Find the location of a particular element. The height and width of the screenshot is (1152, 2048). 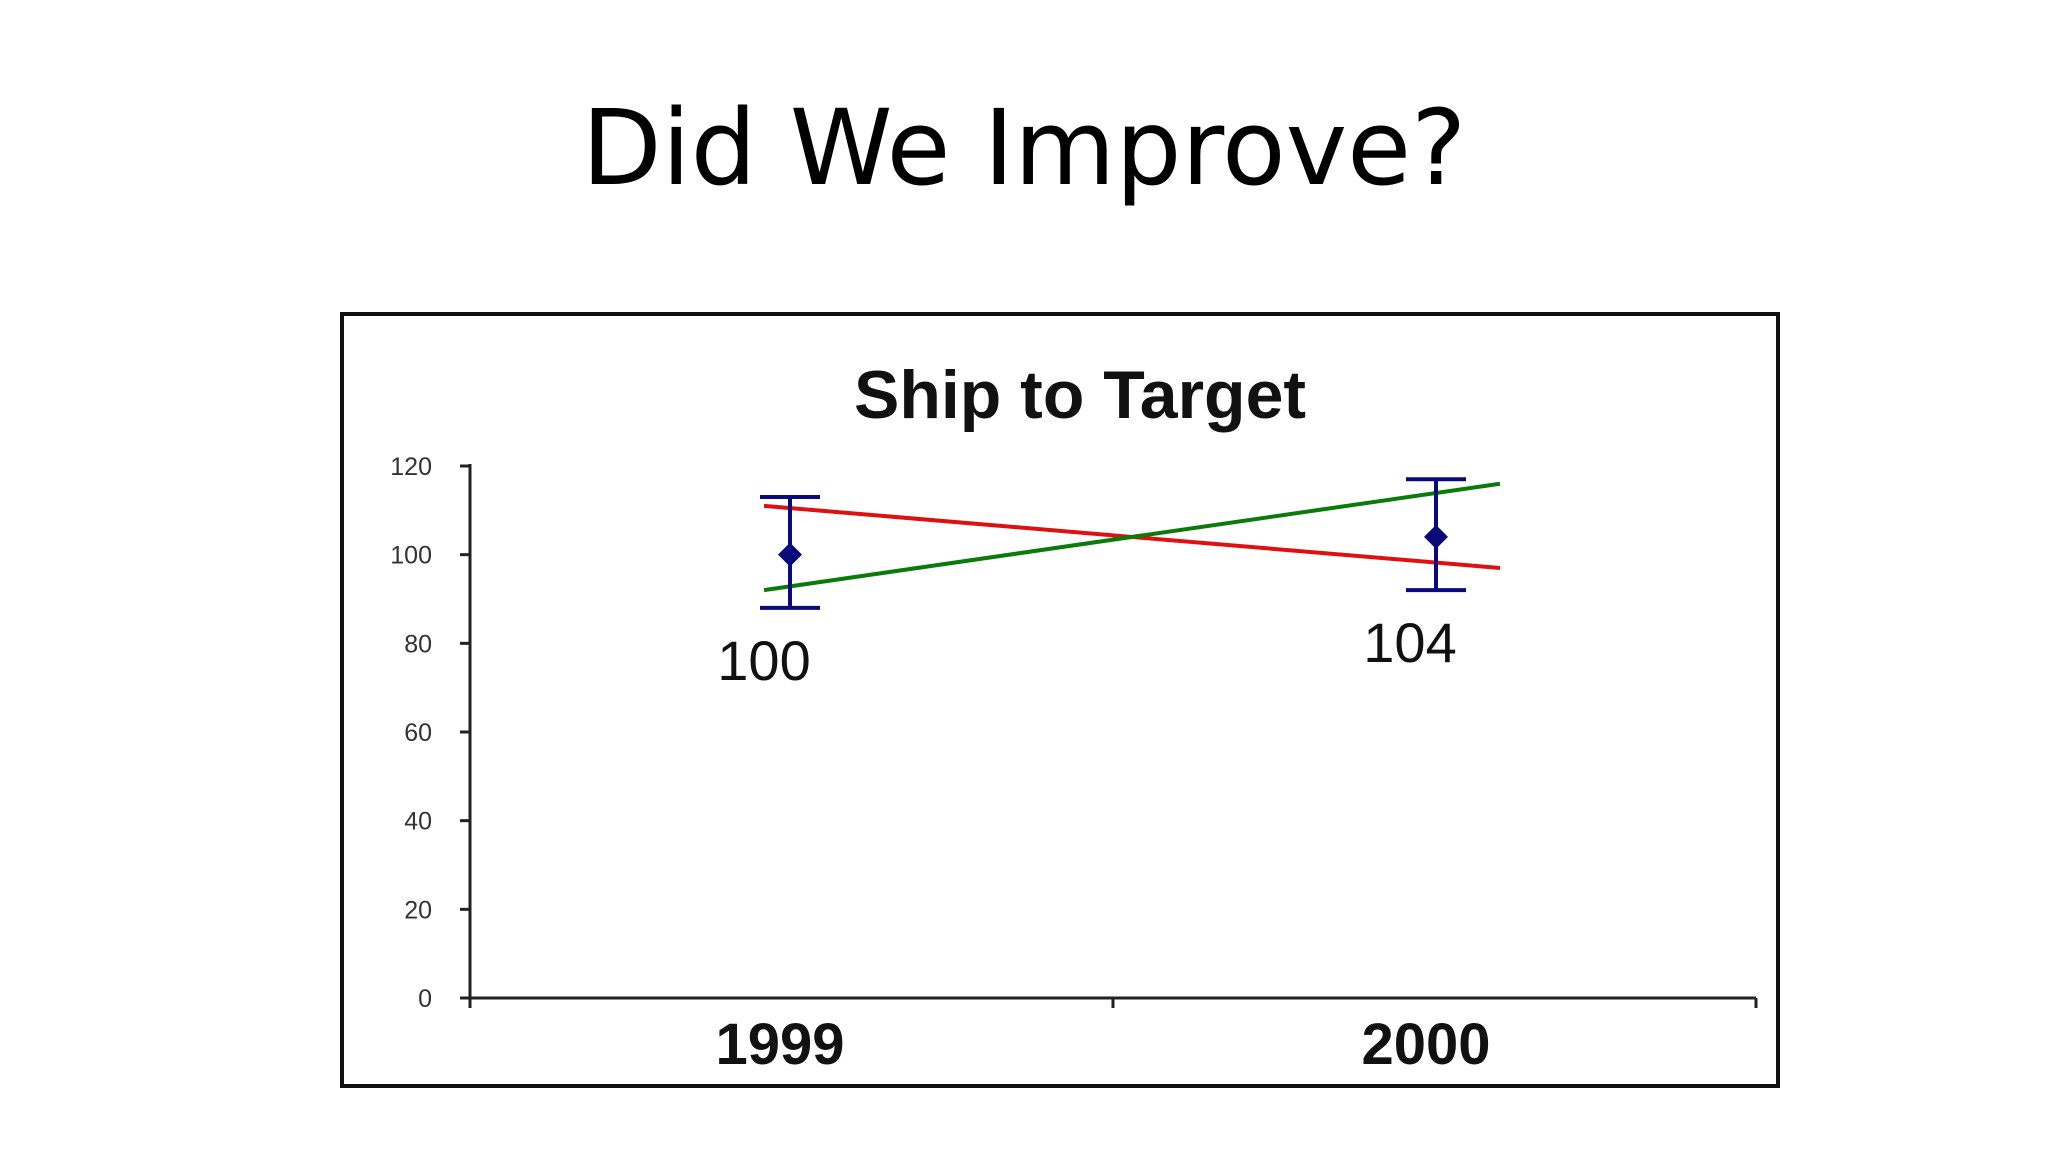

plot-area: 100 104 is located at coordinates (1109, 584).